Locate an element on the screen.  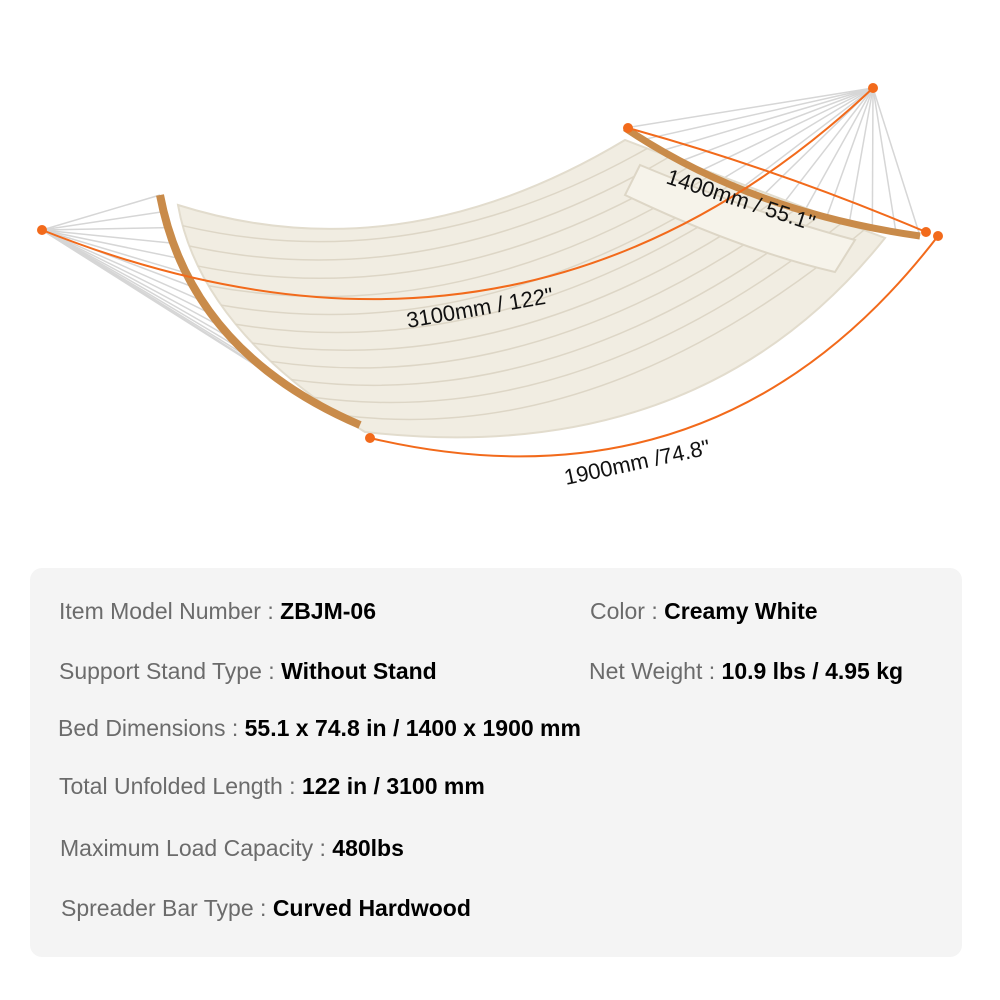
spec-model-number: Item Model Number : ZBJM-06 is located at coordinates (217, 611).